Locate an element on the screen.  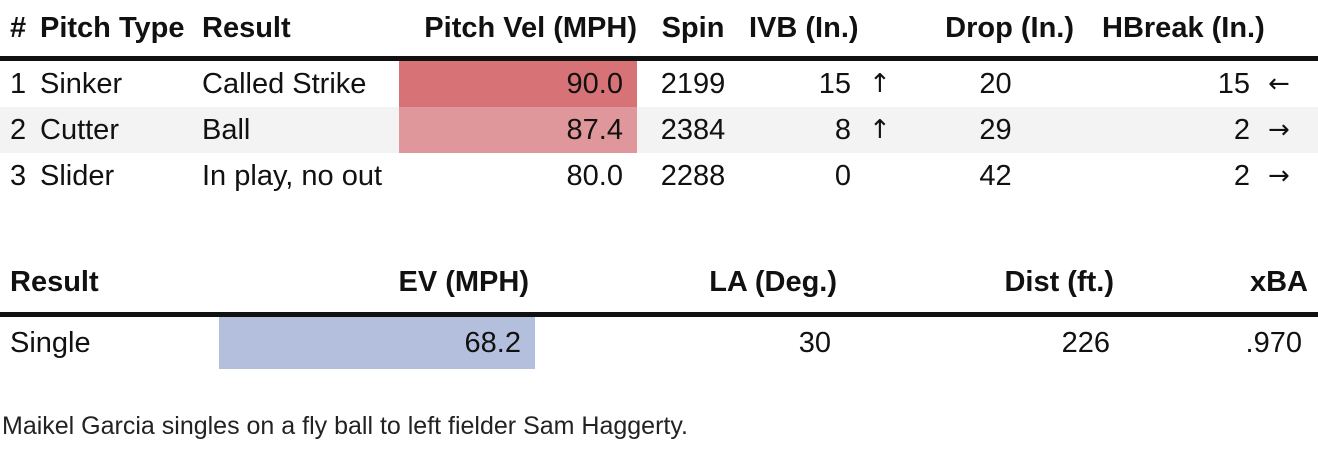
header-num: # is located at coordinates (20, 30).